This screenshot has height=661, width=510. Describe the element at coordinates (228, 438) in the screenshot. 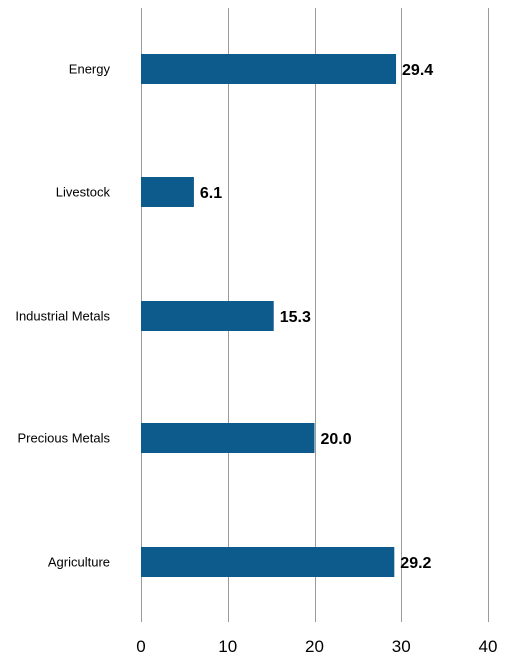

I see `bar-precious-metals` at that location.